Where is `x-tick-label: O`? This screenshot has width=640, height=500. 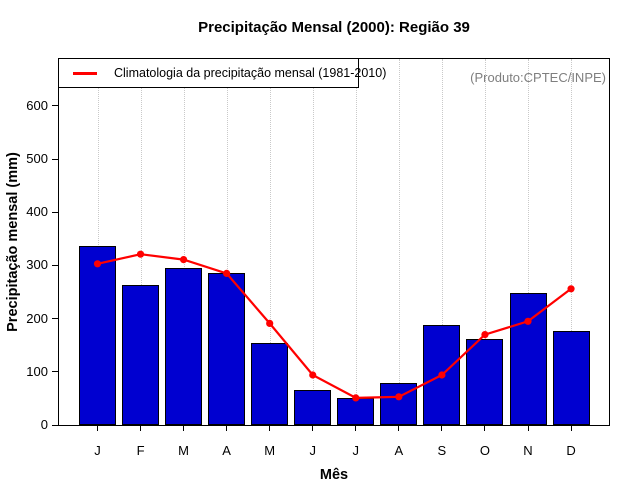
x-tick-label: O is located at coordinates (484, 450).